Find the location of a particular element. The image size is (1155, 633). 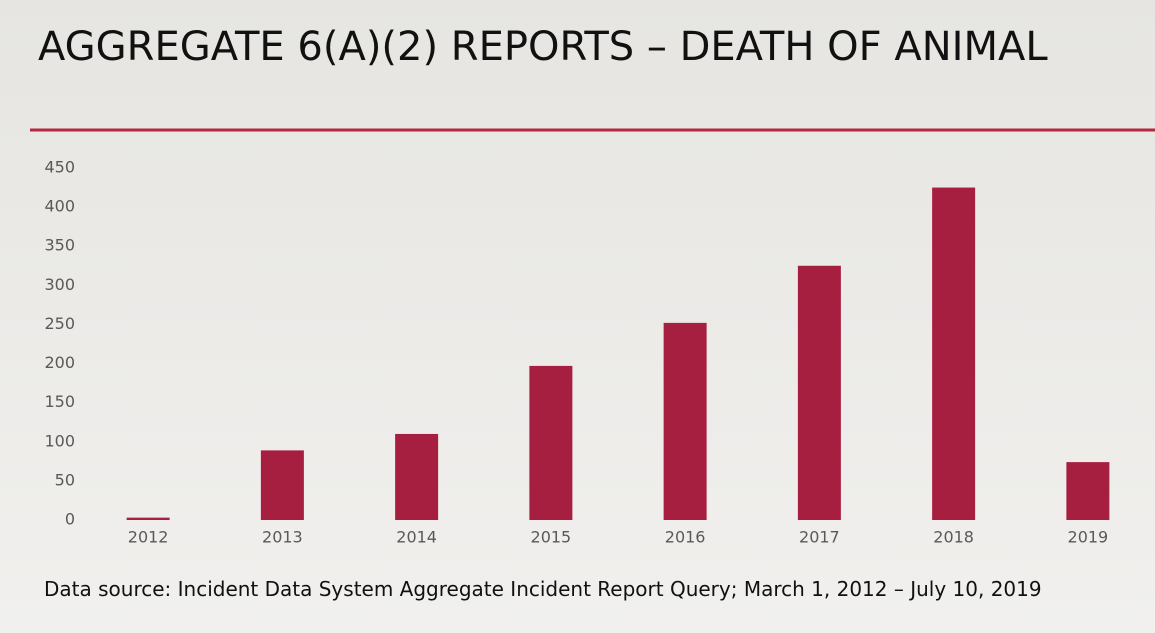

x-tick-label: 2017 is located at coordinates (819, 537).